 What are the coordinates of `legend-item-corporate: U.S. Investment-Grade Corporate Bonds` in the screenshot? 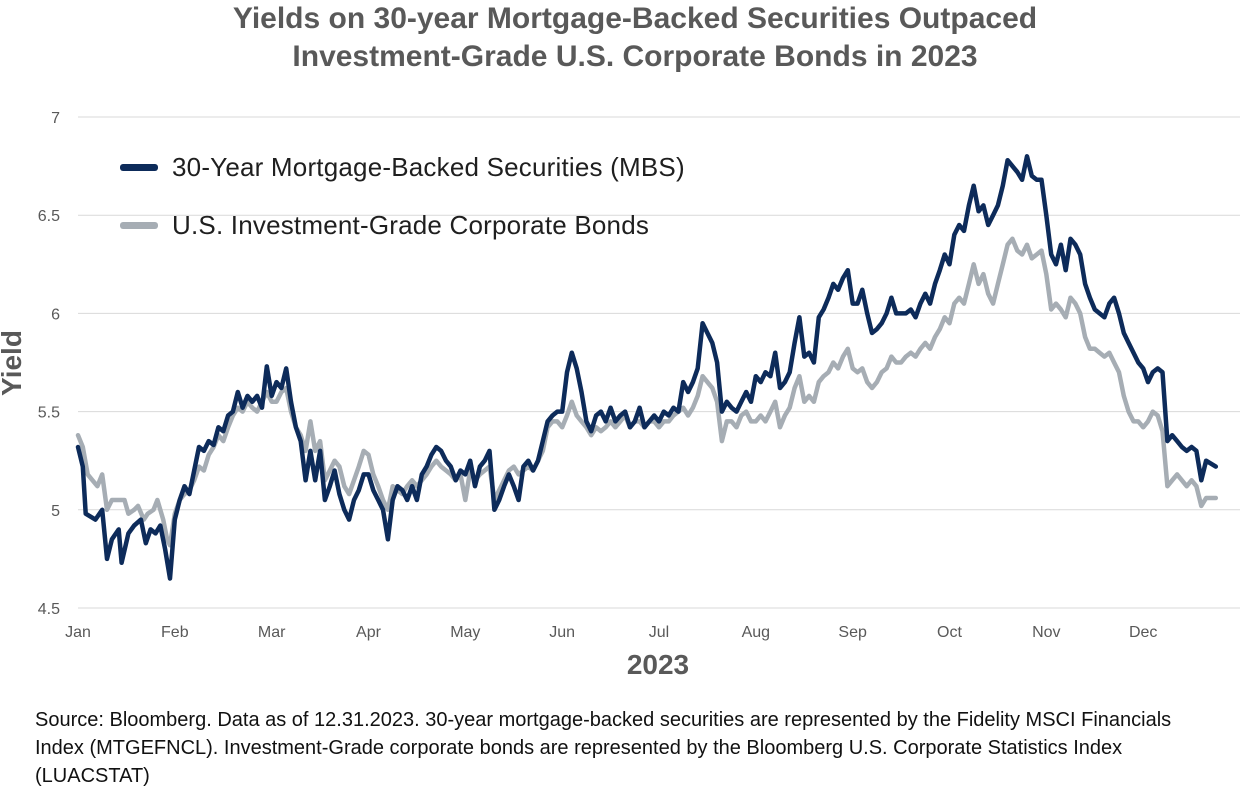 It's located at (402, 225).